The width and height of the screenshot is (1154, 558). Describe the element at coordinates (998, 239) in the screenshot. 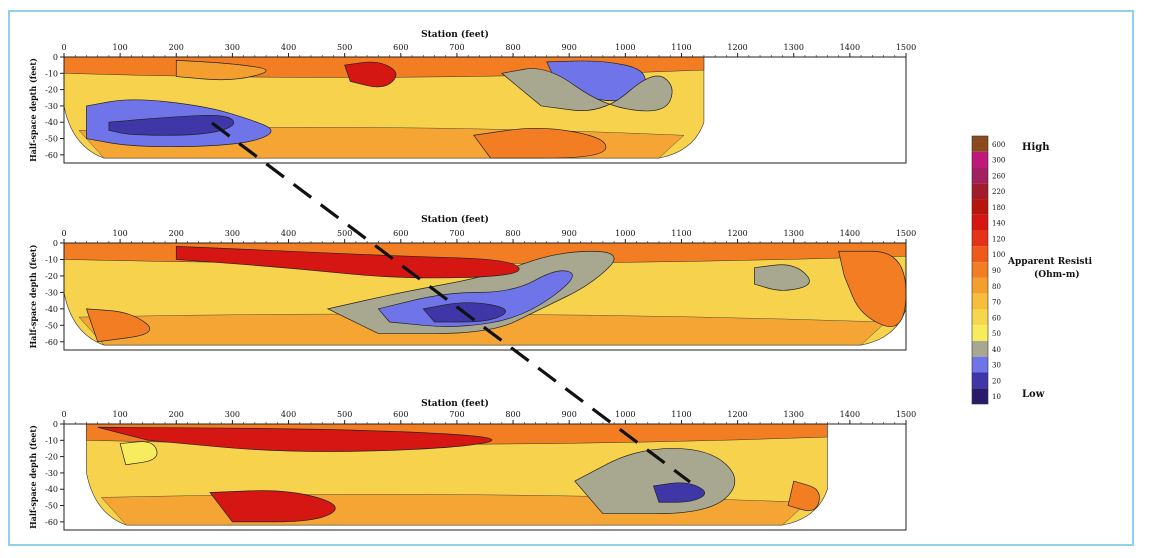

I see `colorbar-tick-label: 120` at that location.